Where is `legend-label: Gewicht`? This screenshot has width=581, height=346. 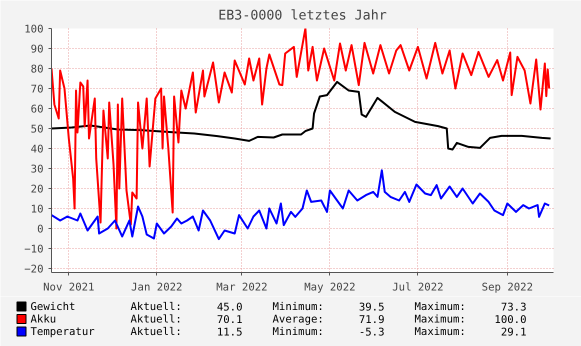 legend-label: Gewicht is located at coordinates (53, 306).